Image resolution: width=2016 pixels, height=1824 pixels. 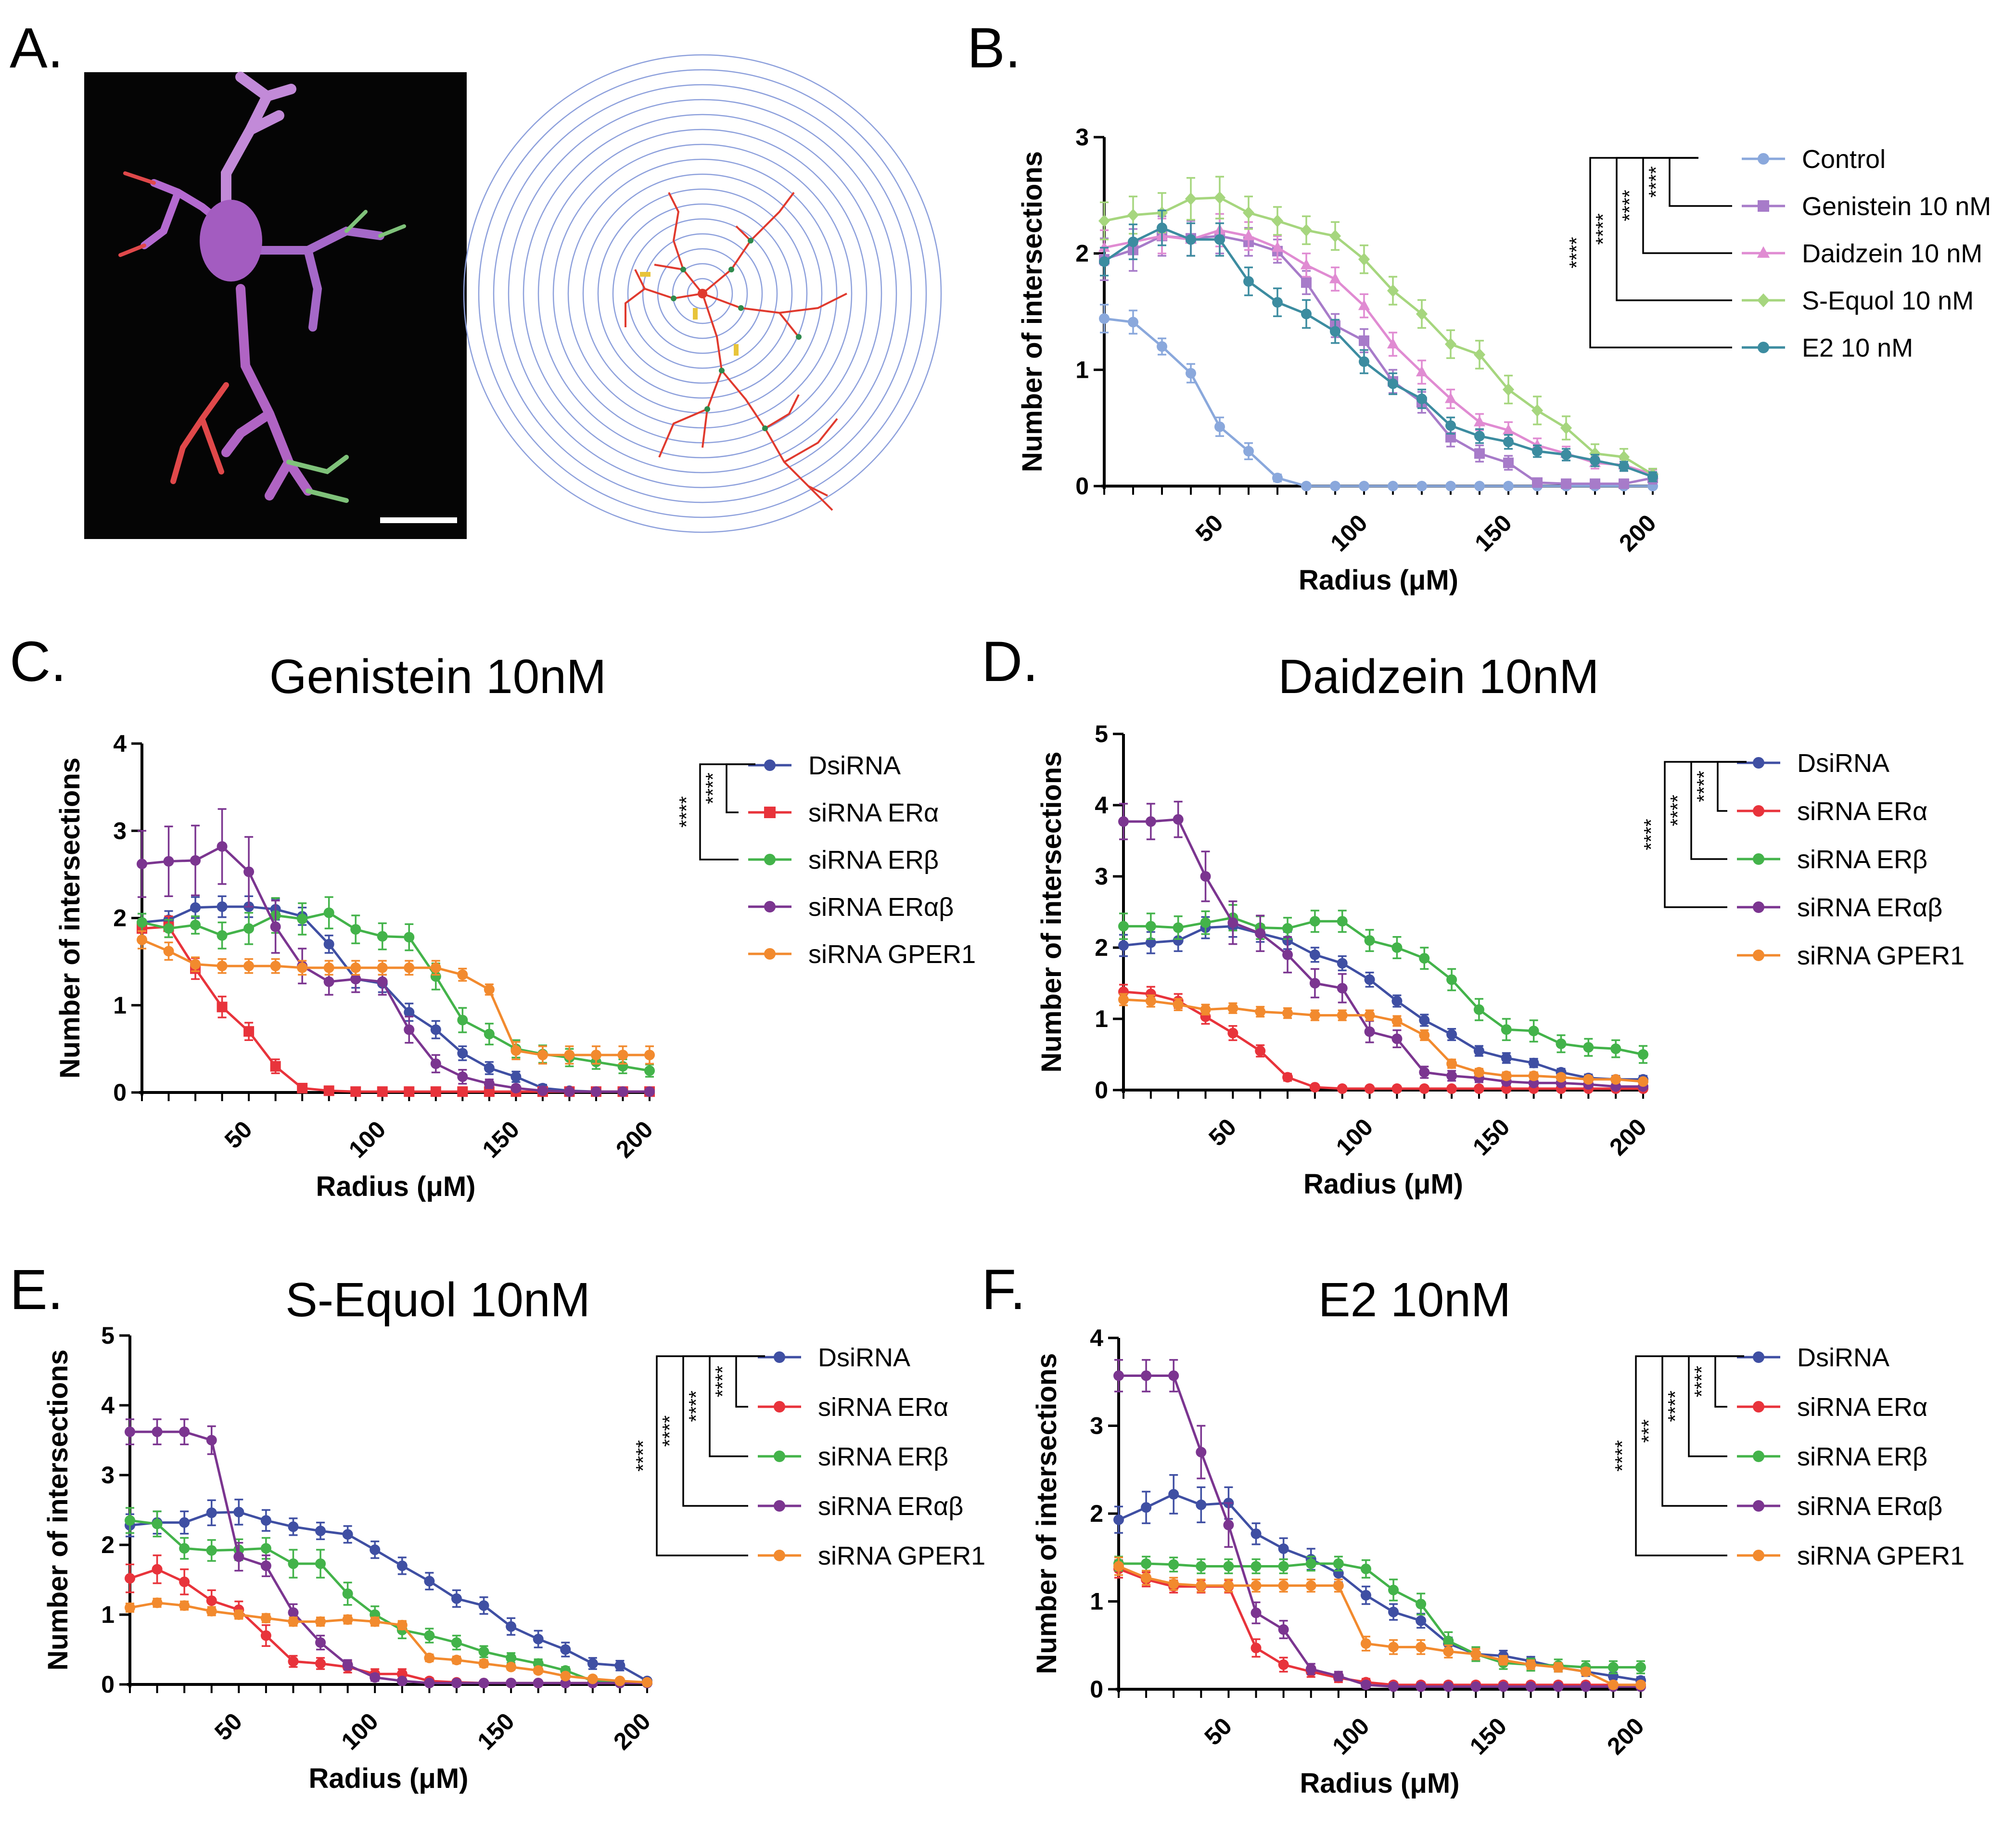 What do you see at coordinates (1032, 311) in the screenshot?
I see `y-axis-label: Number of intersections` at bounding box center [1032, 311].